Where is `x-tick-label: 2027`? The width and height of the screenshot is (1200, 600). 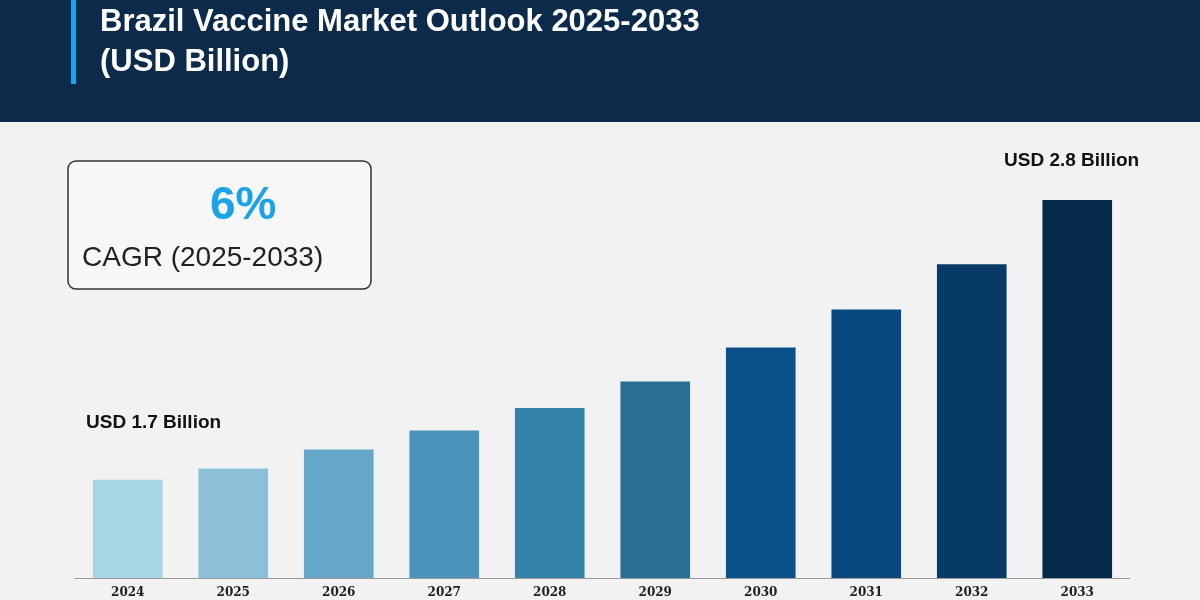 x-tick-label: 2027 is located at coordinates (444, 592).